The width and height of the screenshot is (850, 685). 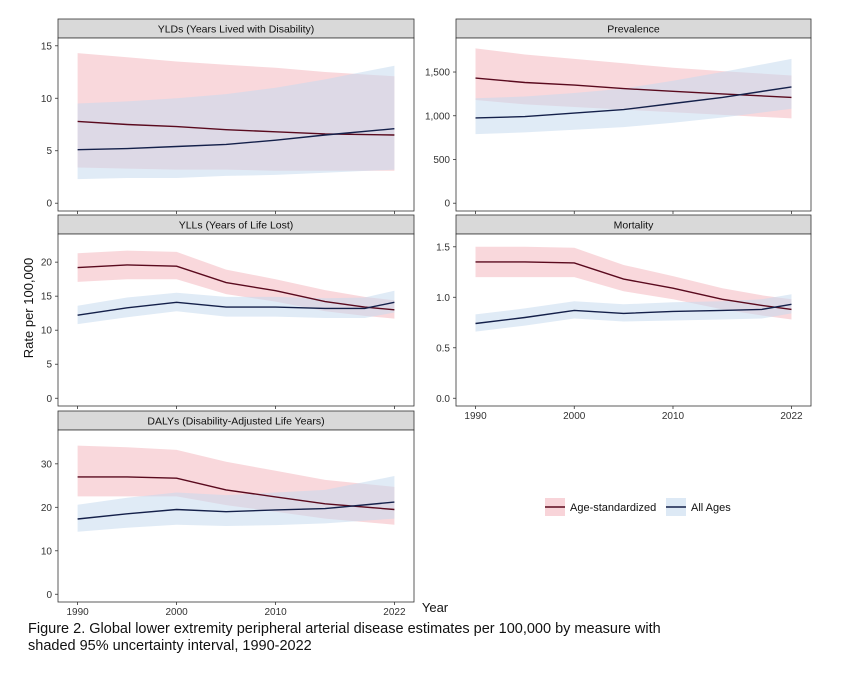 What do you see at coordinates (47, 263) in the screenshot?
I see `panel-3-y-tick-label: 20` at bounding box center [47, 263].